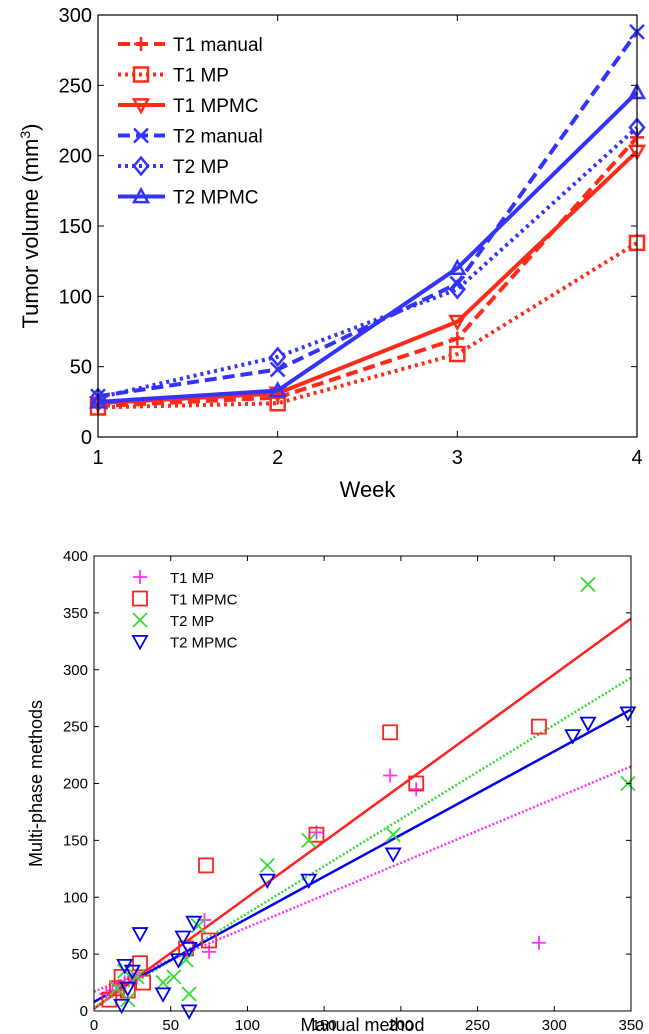 This screenshot has height=1034, width=649. What do you see at coordinates (362, 1024) in the screenshot?
I see `x-axis-label: Manual method` at bounding box center [362, 1024].